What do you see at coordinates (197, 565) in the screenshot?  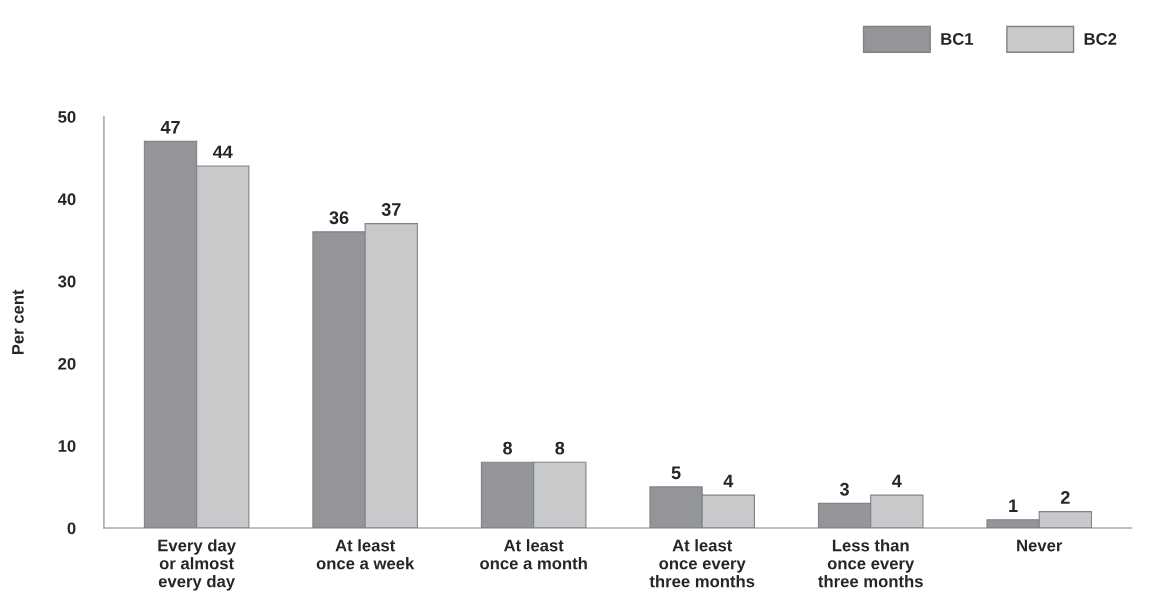 I see `x-tick-label: Every day or almost every day` at bounding box center [197, 565].